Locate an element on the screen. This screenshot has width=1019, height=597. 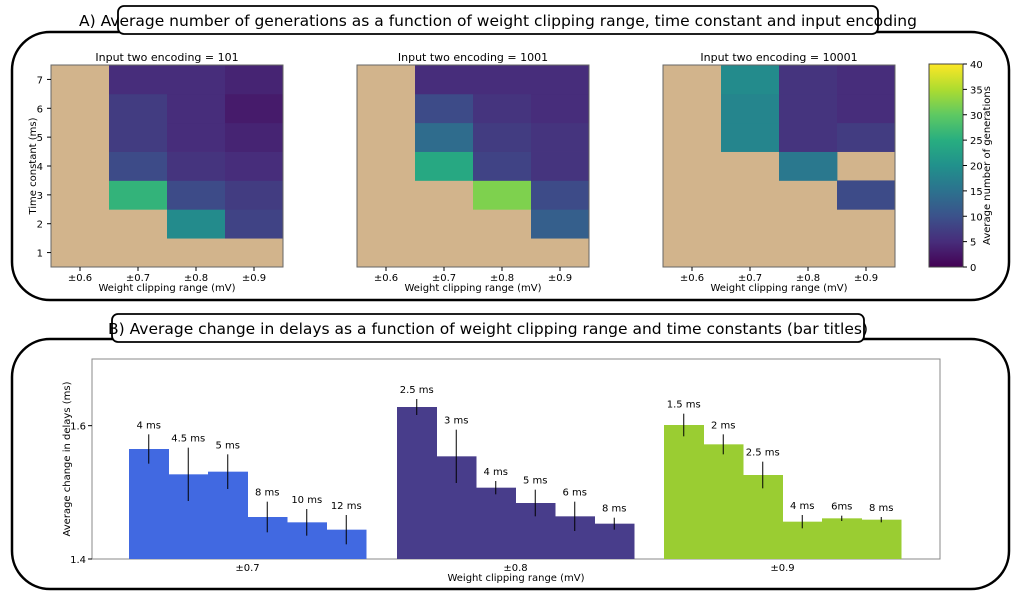
hm3-xtick-label: ±0.6 is located at coordinates (692, 278).